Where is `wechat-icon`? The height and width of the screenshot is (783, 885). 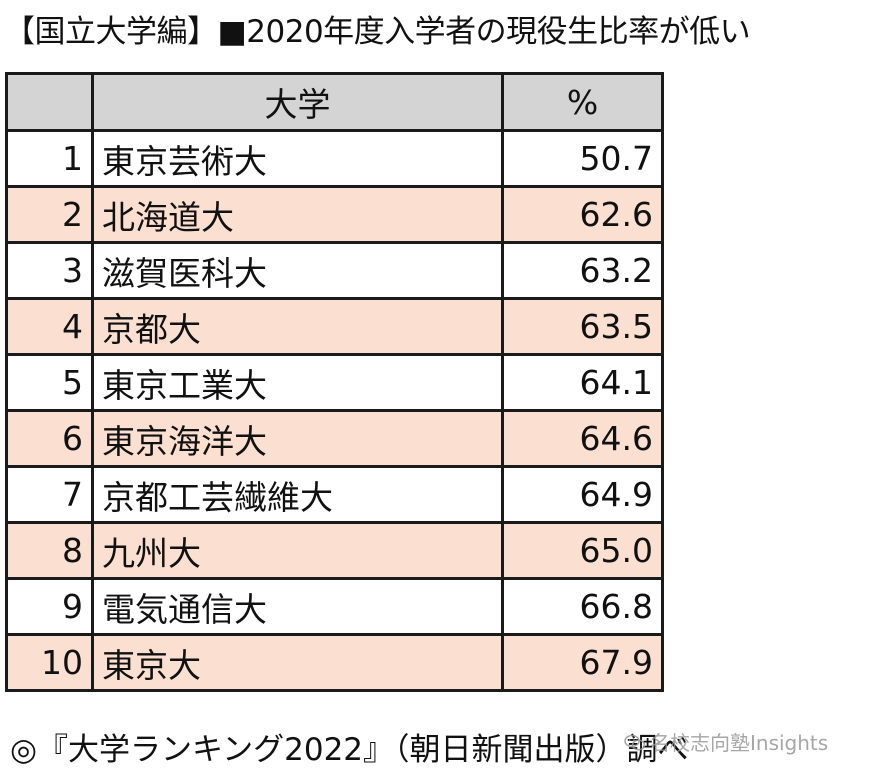 wechat-icon is located at coordinates (635, 742).